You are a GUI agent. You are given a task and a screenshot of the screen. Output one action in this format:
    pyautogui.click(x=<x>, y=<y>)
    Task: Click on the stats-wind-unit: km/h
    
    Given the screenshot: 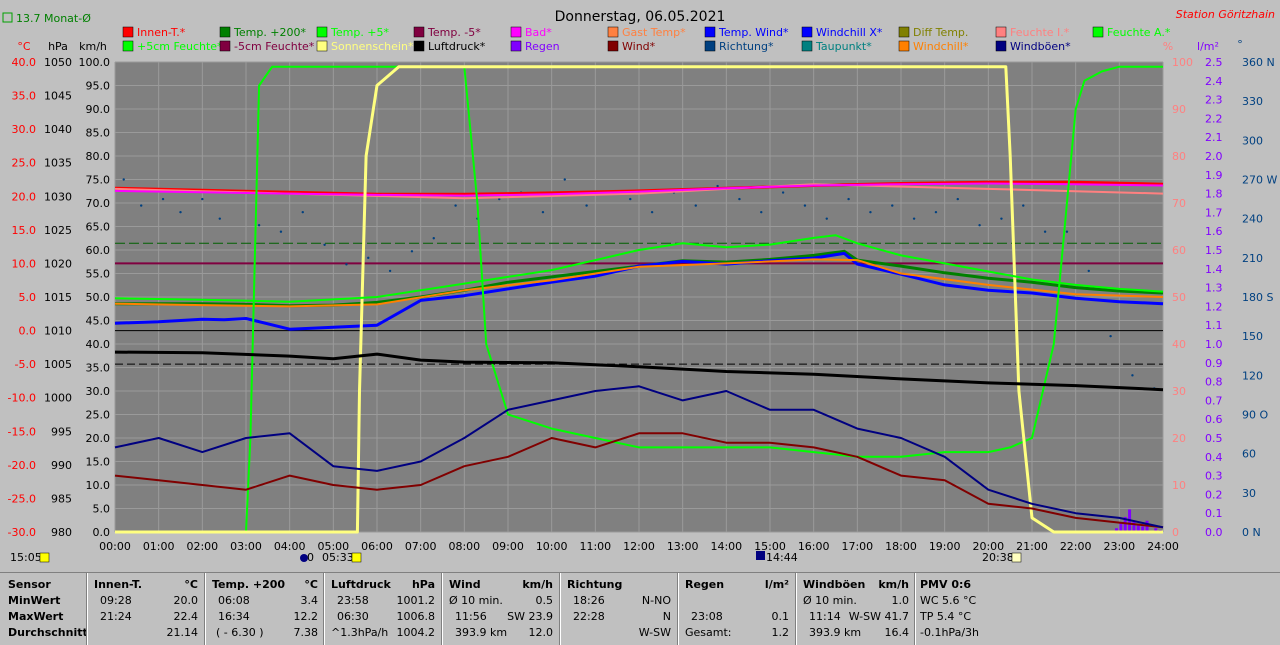 What is the action you would take?
    pyautogui.click(x=537, y=584)
    